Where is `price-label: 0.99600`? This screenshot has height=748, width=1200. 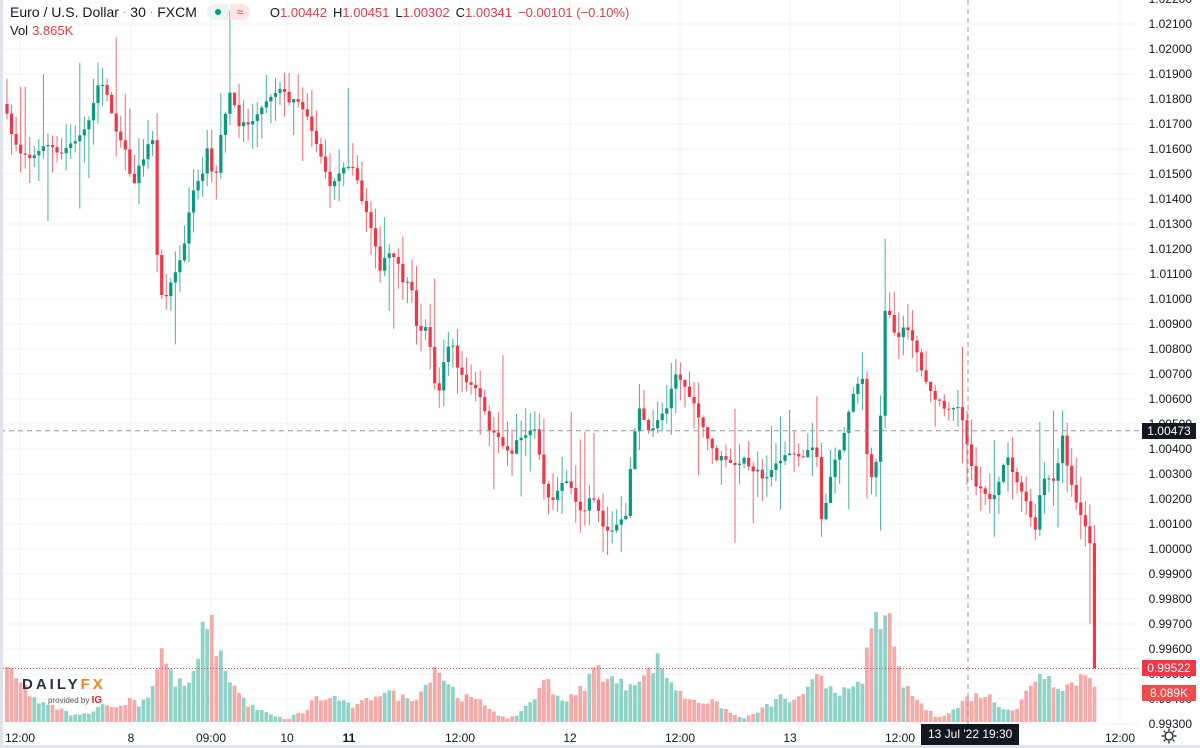 price-label: 0.99600 is located at coordinates (1170, 649).